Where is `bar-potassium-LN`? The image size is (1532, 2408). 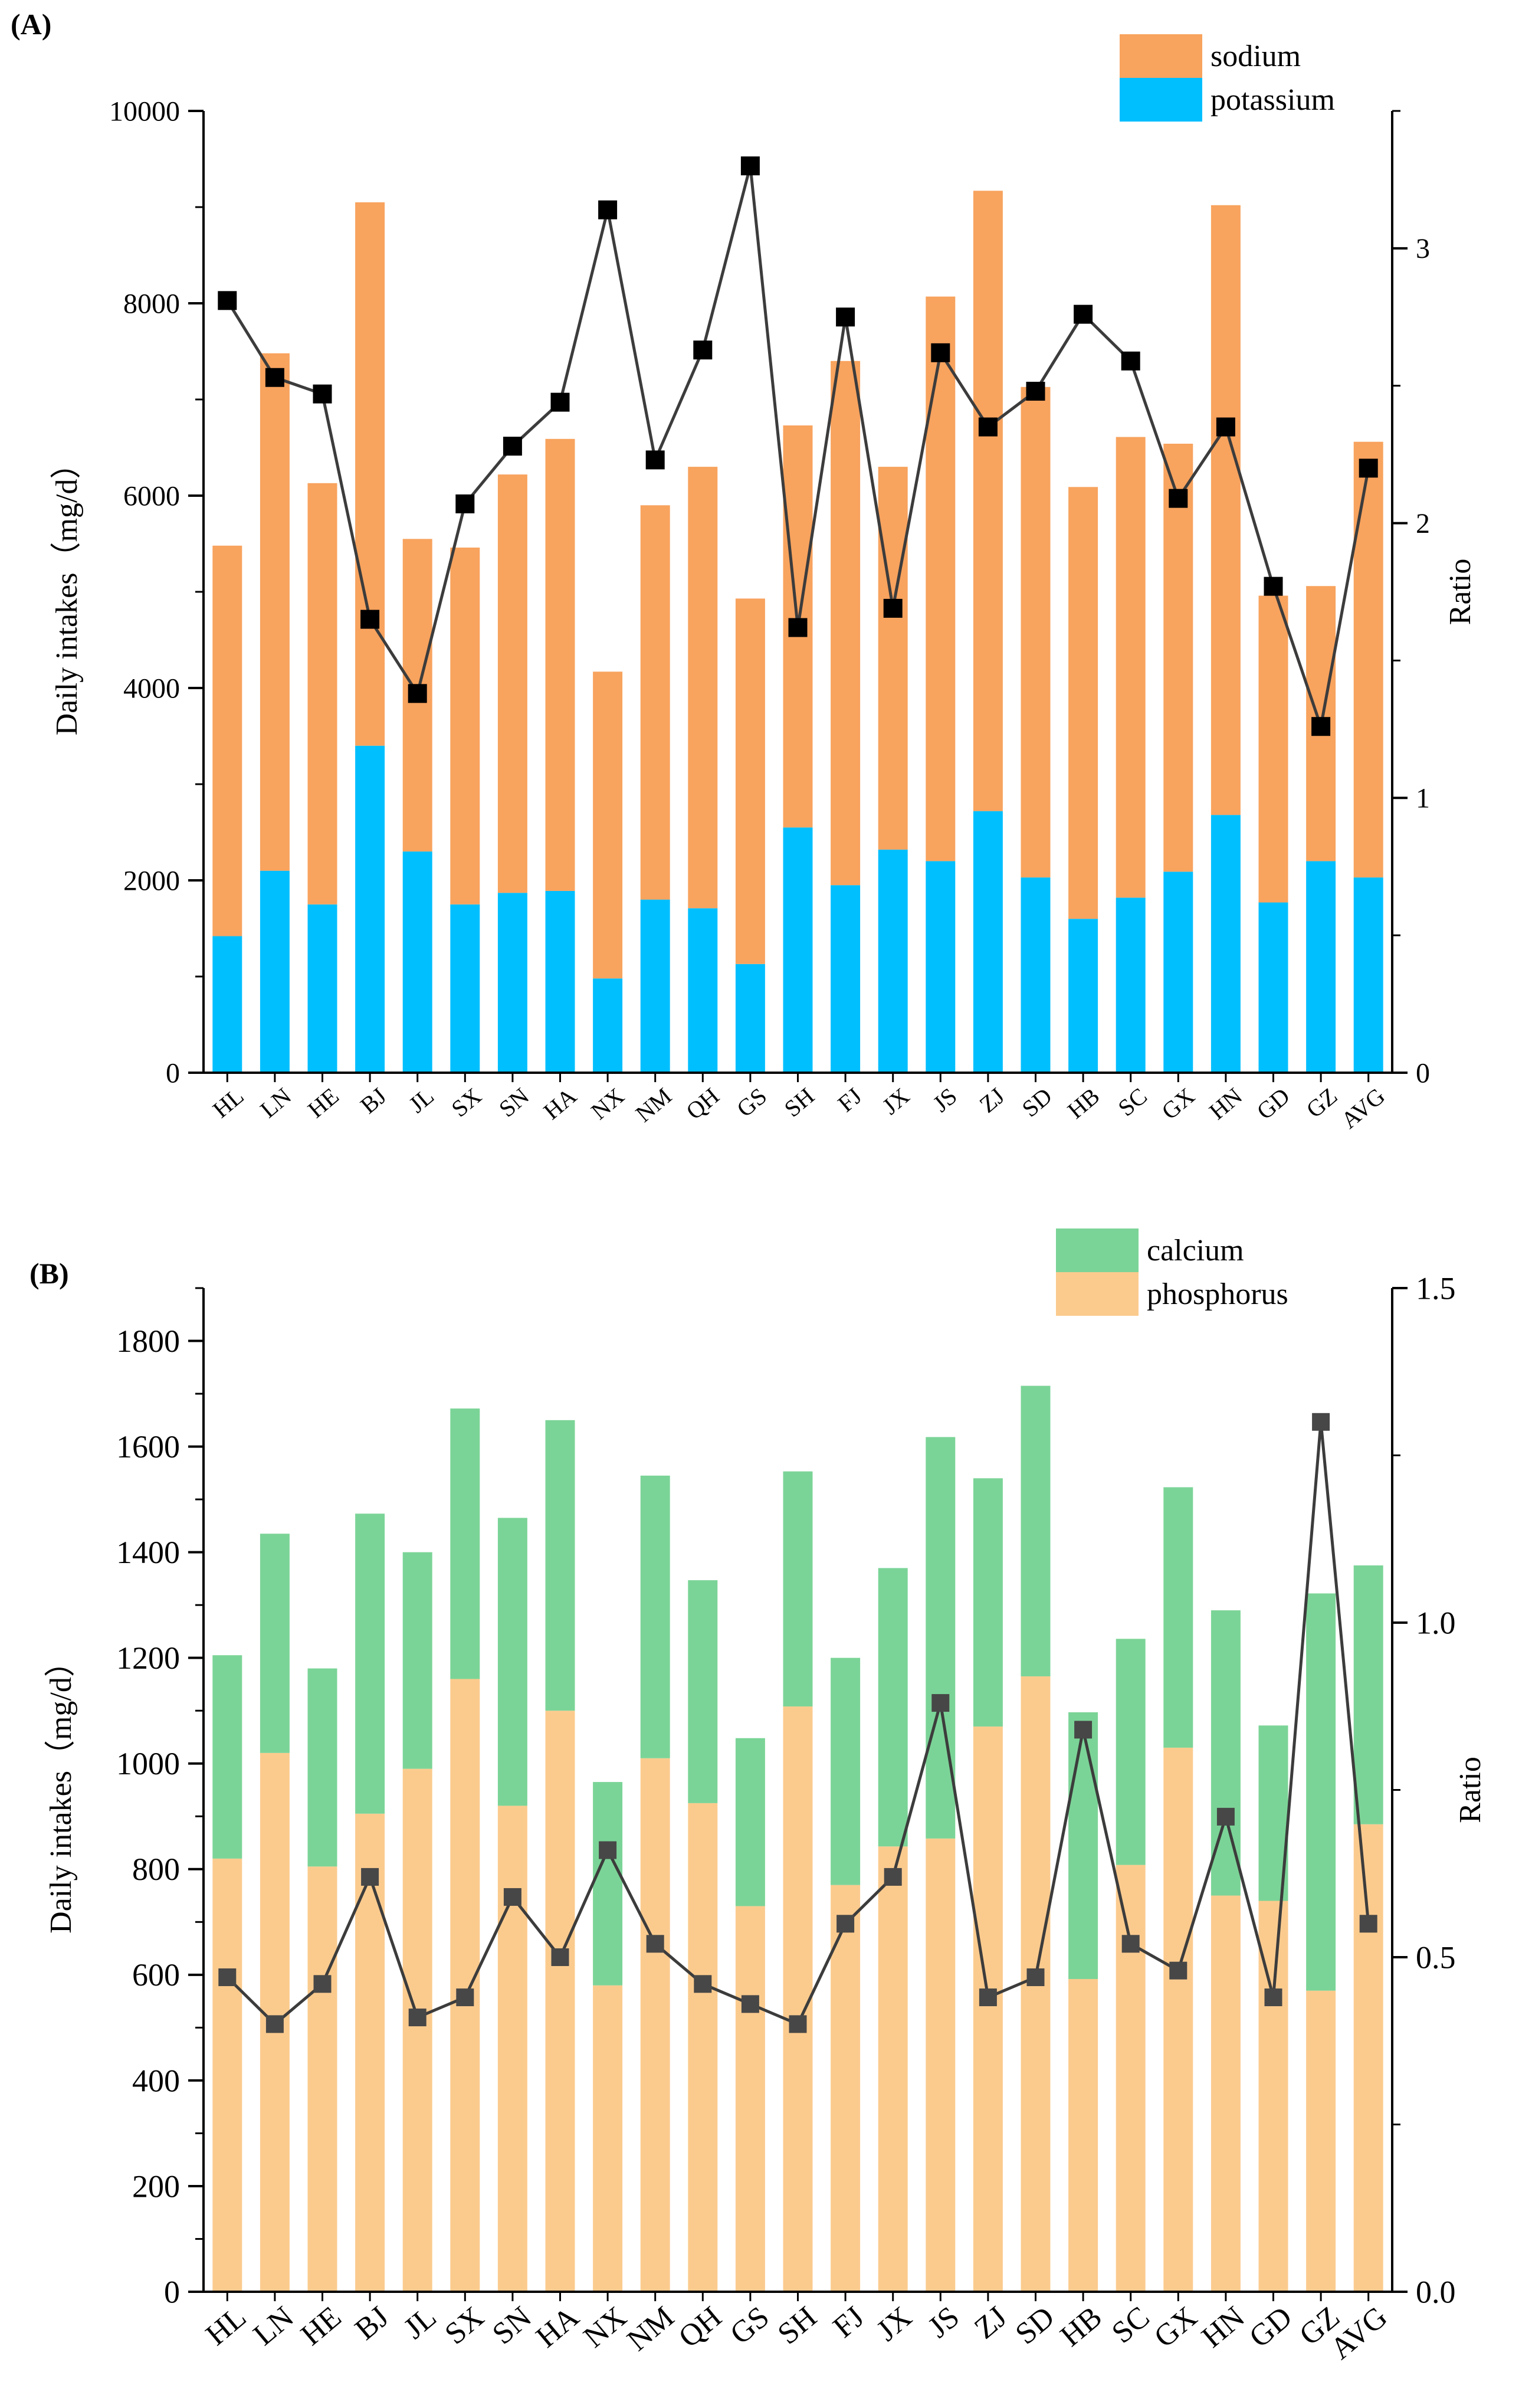 bar-potassium-LN is located at coordinates (275, 971).